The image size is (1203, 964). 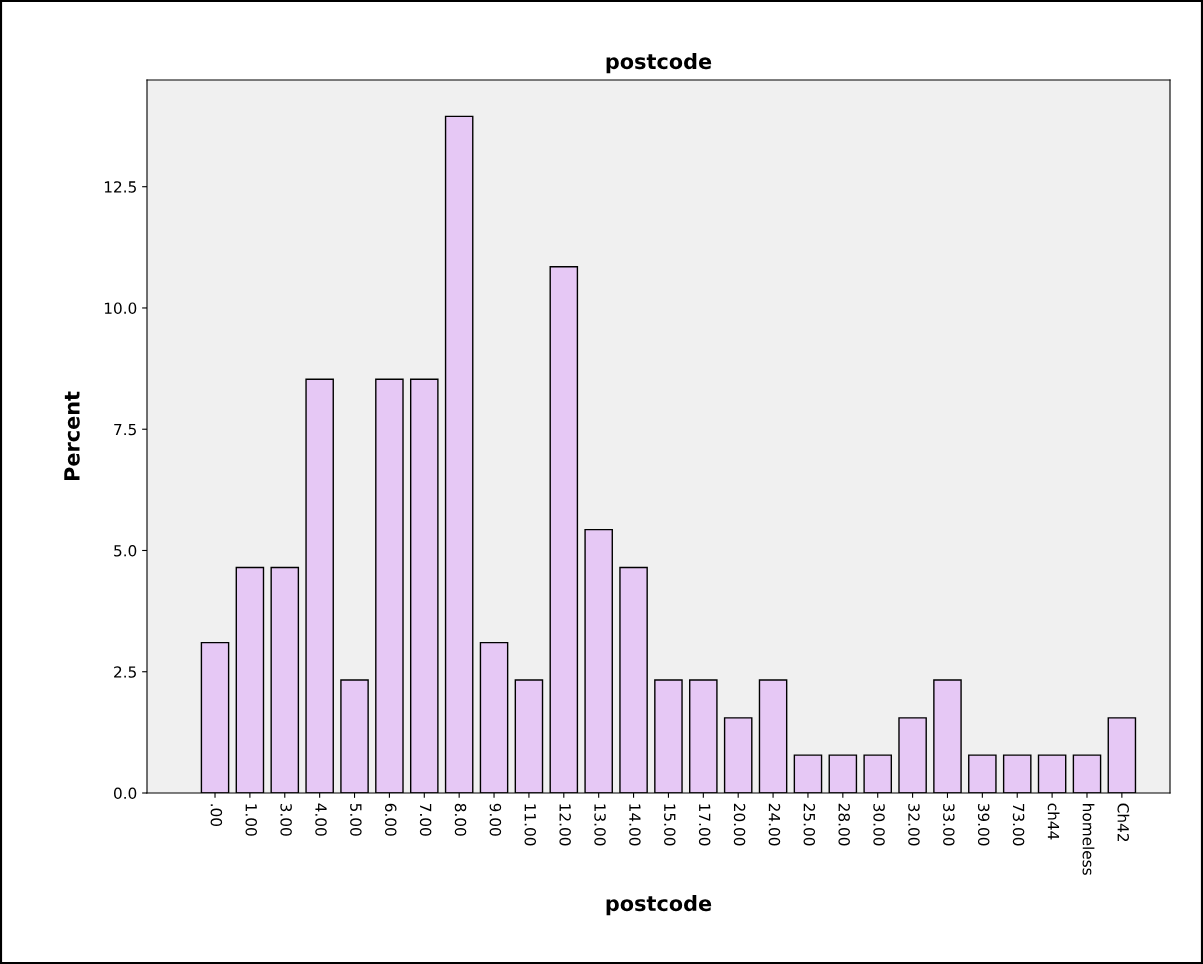 What do you see at coordinates (1123, 822) in the screenshot?
I see `x-tick-label: Ch42` at bounding box center [1123, 822].